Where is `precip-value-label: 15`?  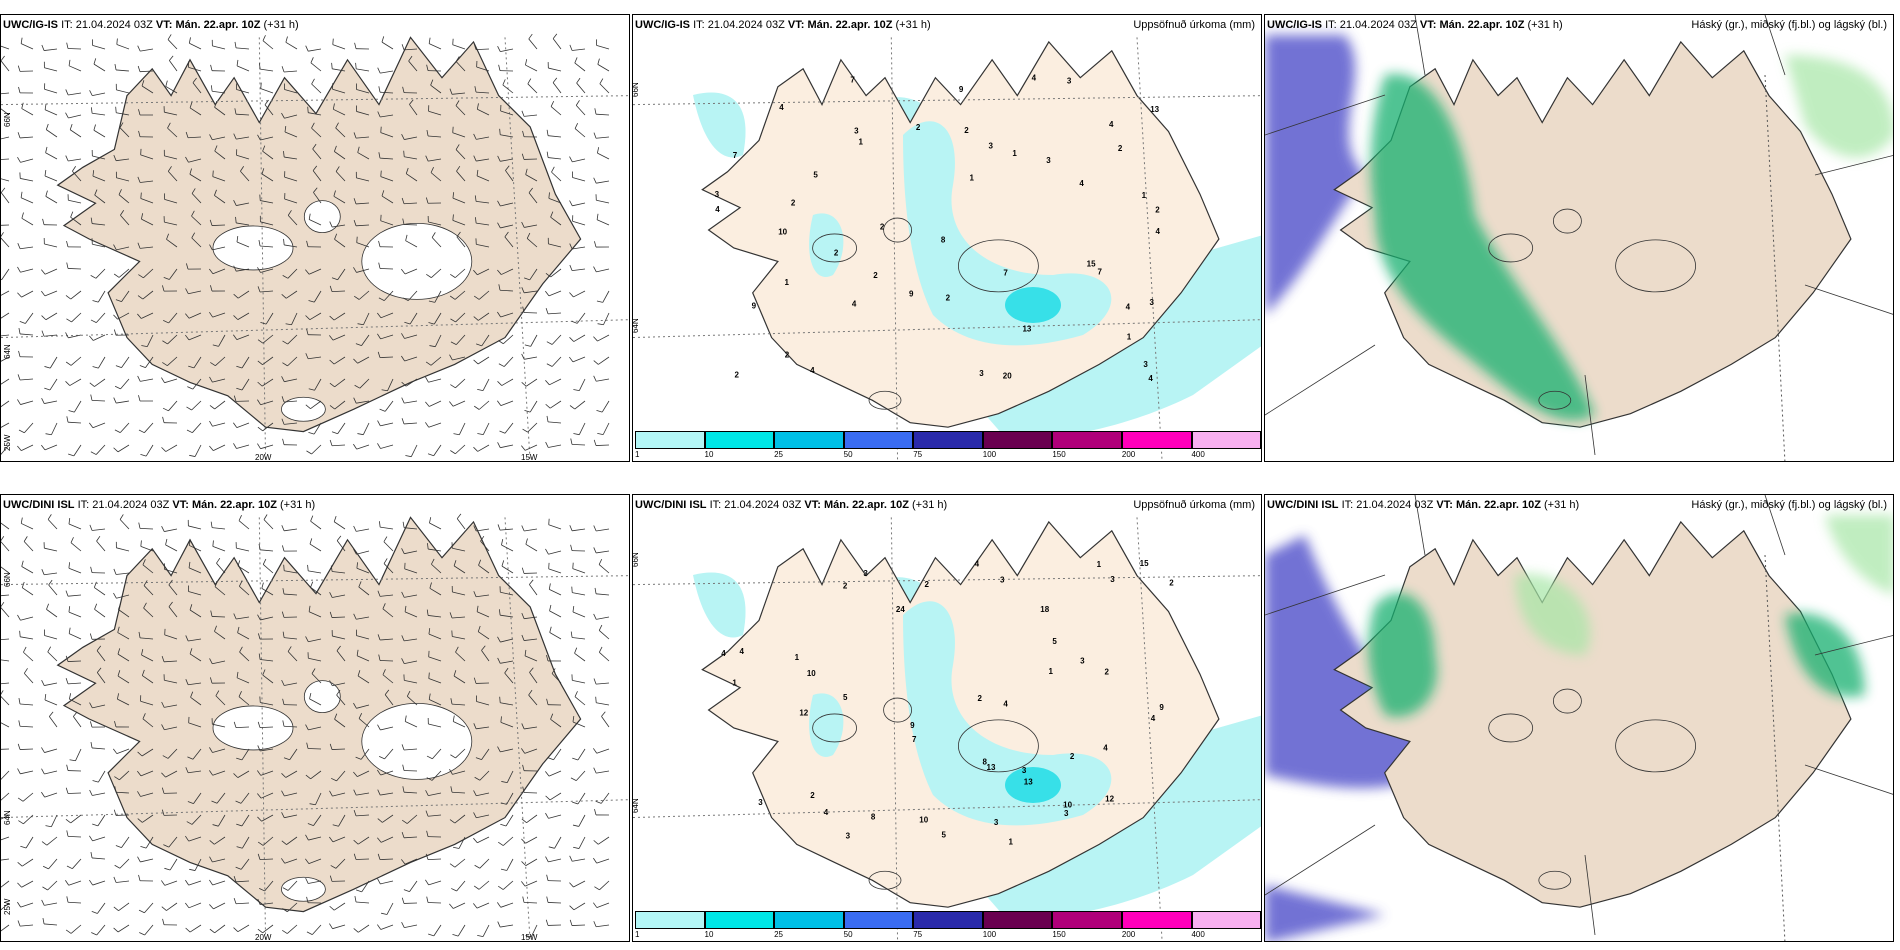 precip-value-label: 15 is located at coordinates (1144, 563).